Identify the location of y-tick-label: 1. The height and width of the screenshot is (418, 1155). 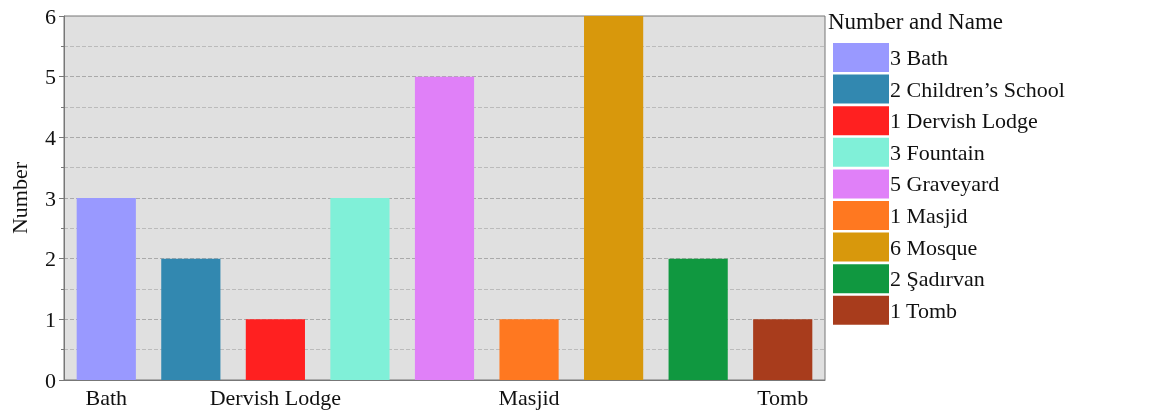
(50, 319).